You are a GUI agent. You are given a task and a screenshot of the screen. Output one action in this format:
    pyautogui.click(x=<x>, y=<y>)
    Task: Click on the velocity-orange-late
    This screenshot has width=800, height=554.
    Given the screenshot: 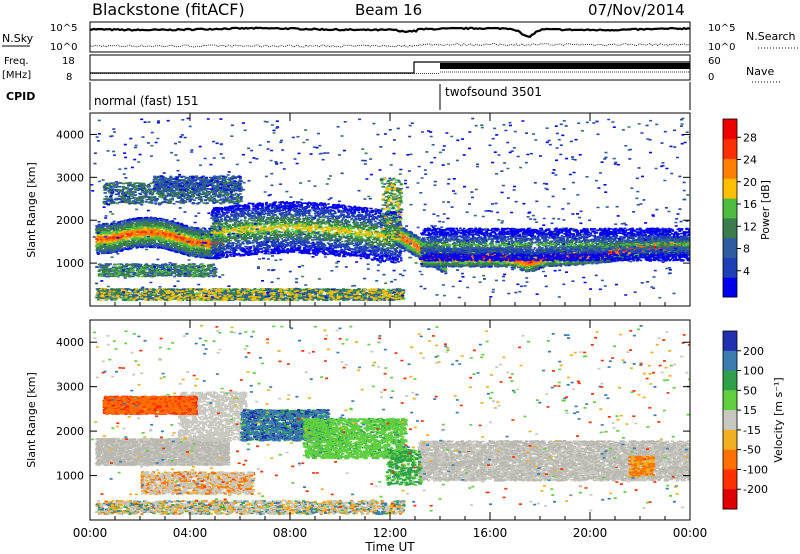 What is the action you would take?
    pyautogui.click(x=642, y=466)
    